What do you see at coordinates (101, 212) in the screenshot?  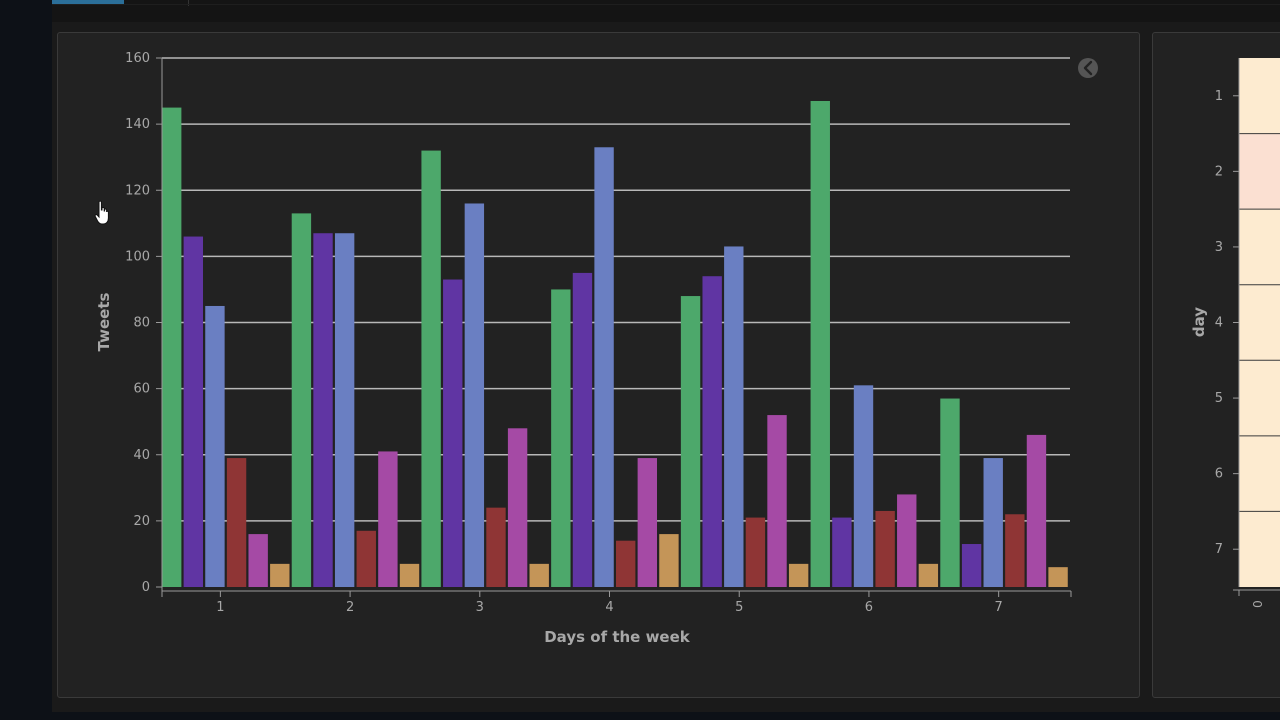 I see `hand-pointer-icon` at bounding box center [101, 212].